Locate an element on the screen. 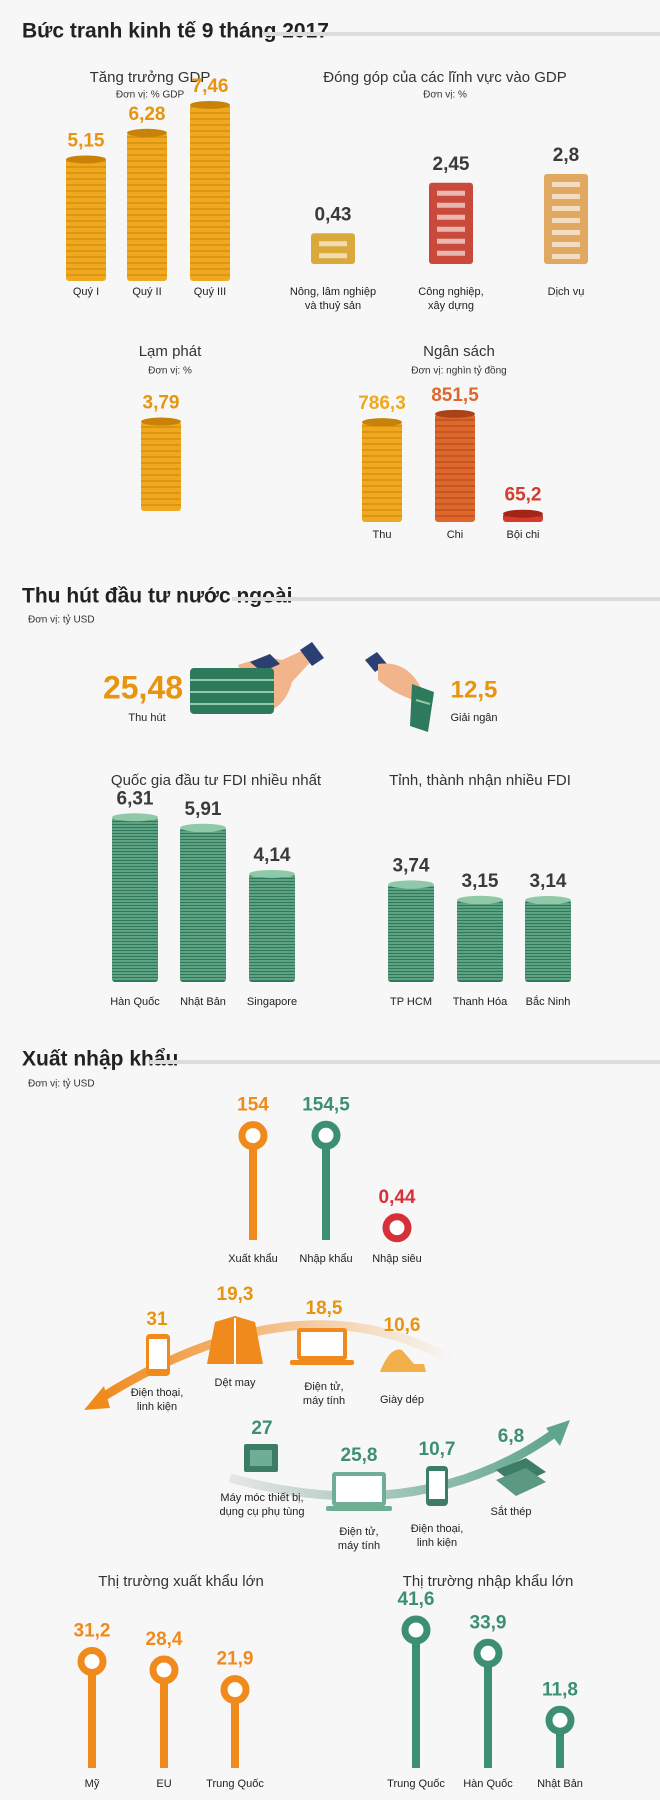  value-label: 0,43 is located at coordinates (333, 214).